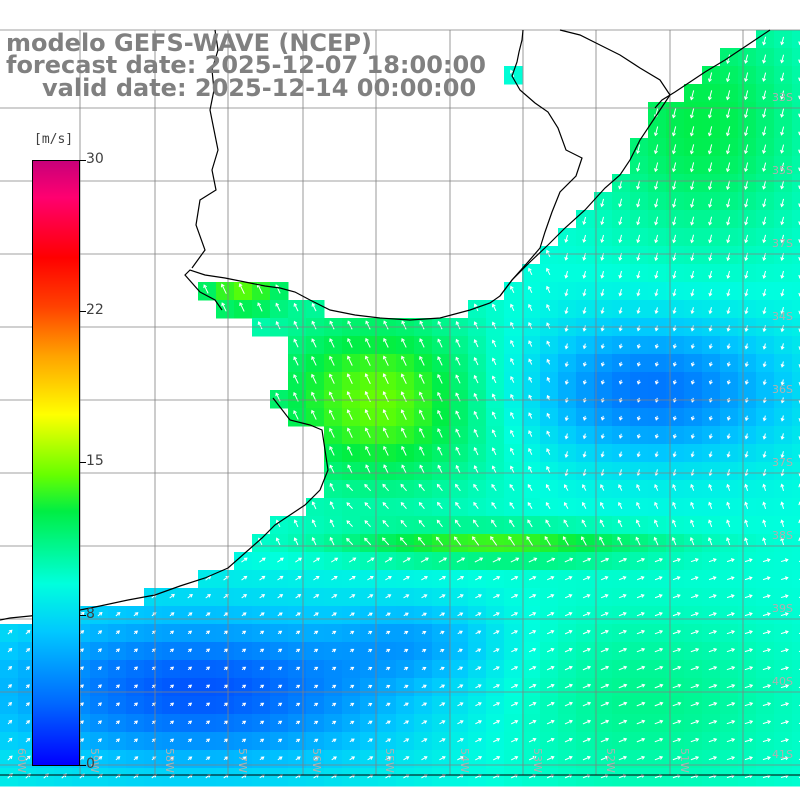 The image size is (800, 800). Describe the element at coordinates (782, 754) in the screenshot. I see `latitude-label: 41S` at that location.